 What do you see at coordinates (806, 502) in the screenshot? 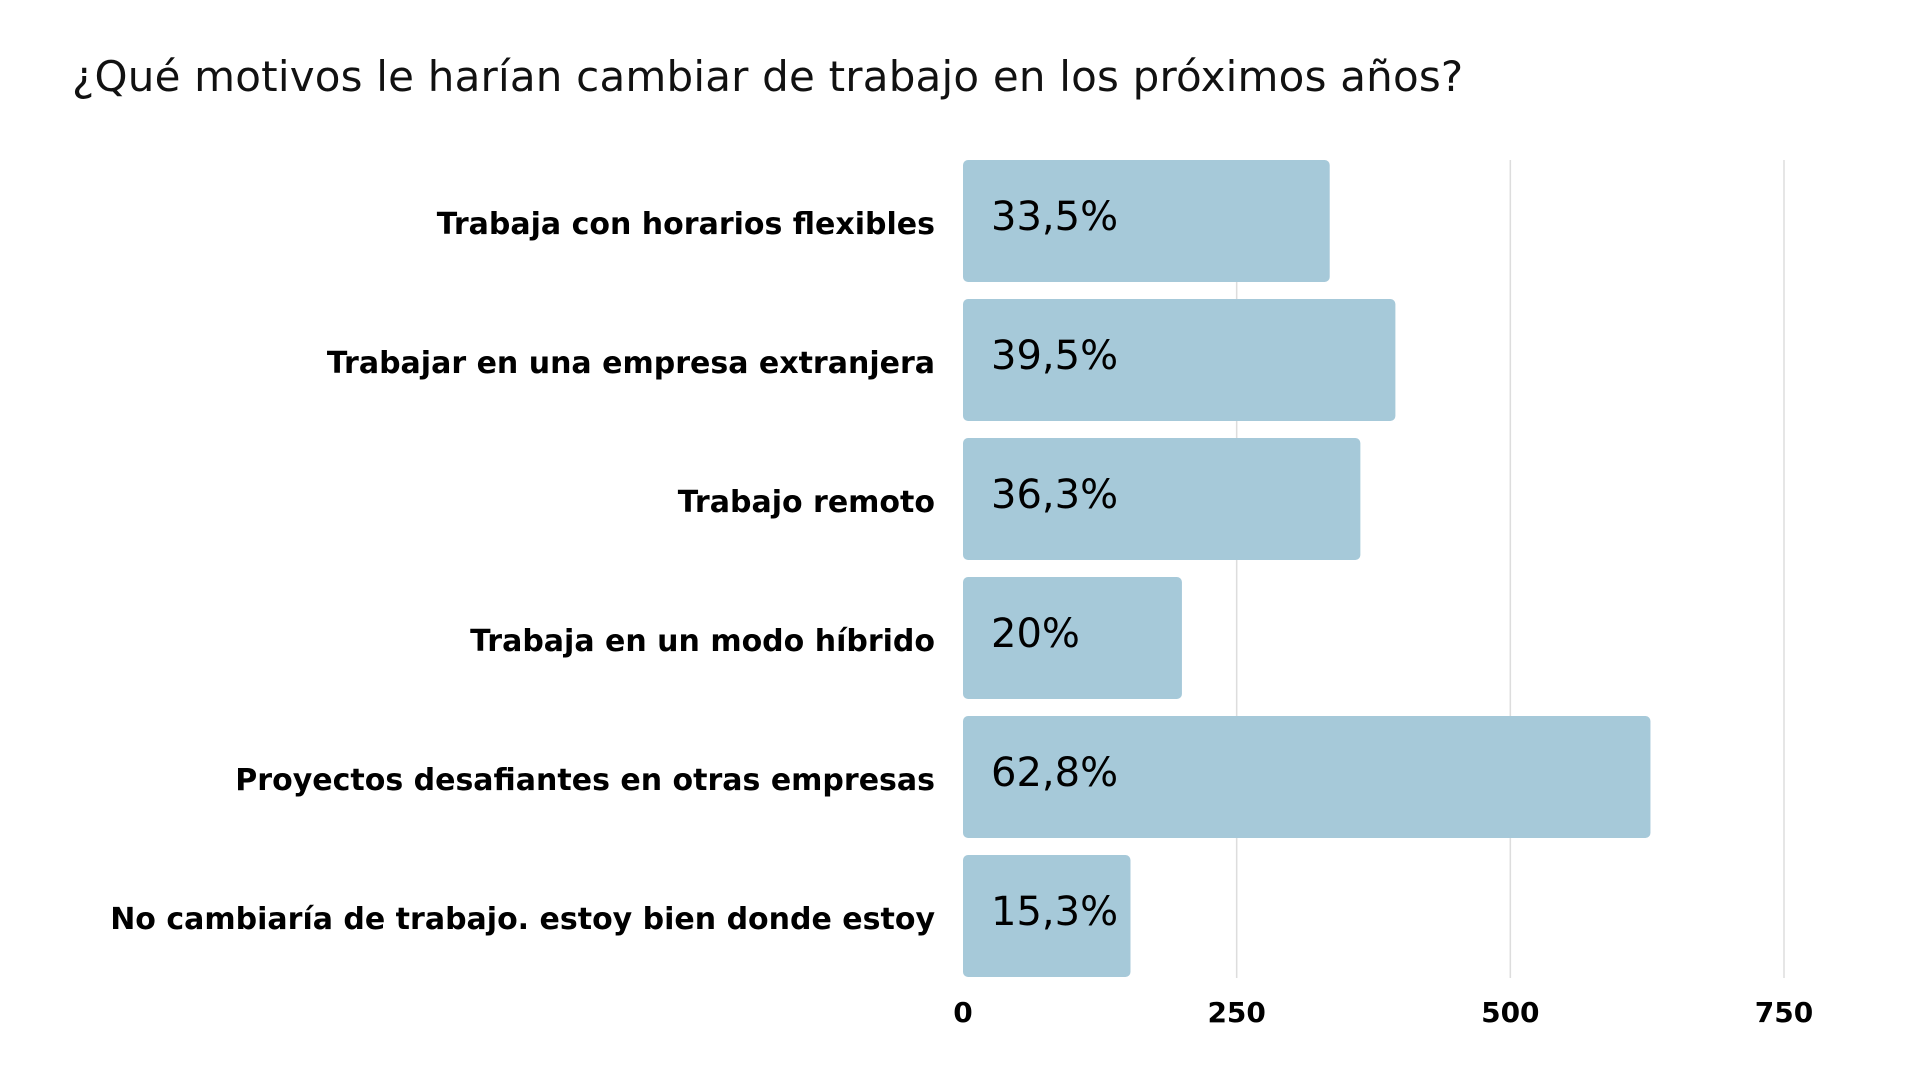
I see `category-label: Trabajo remoto` at bounding box center [806, 502].